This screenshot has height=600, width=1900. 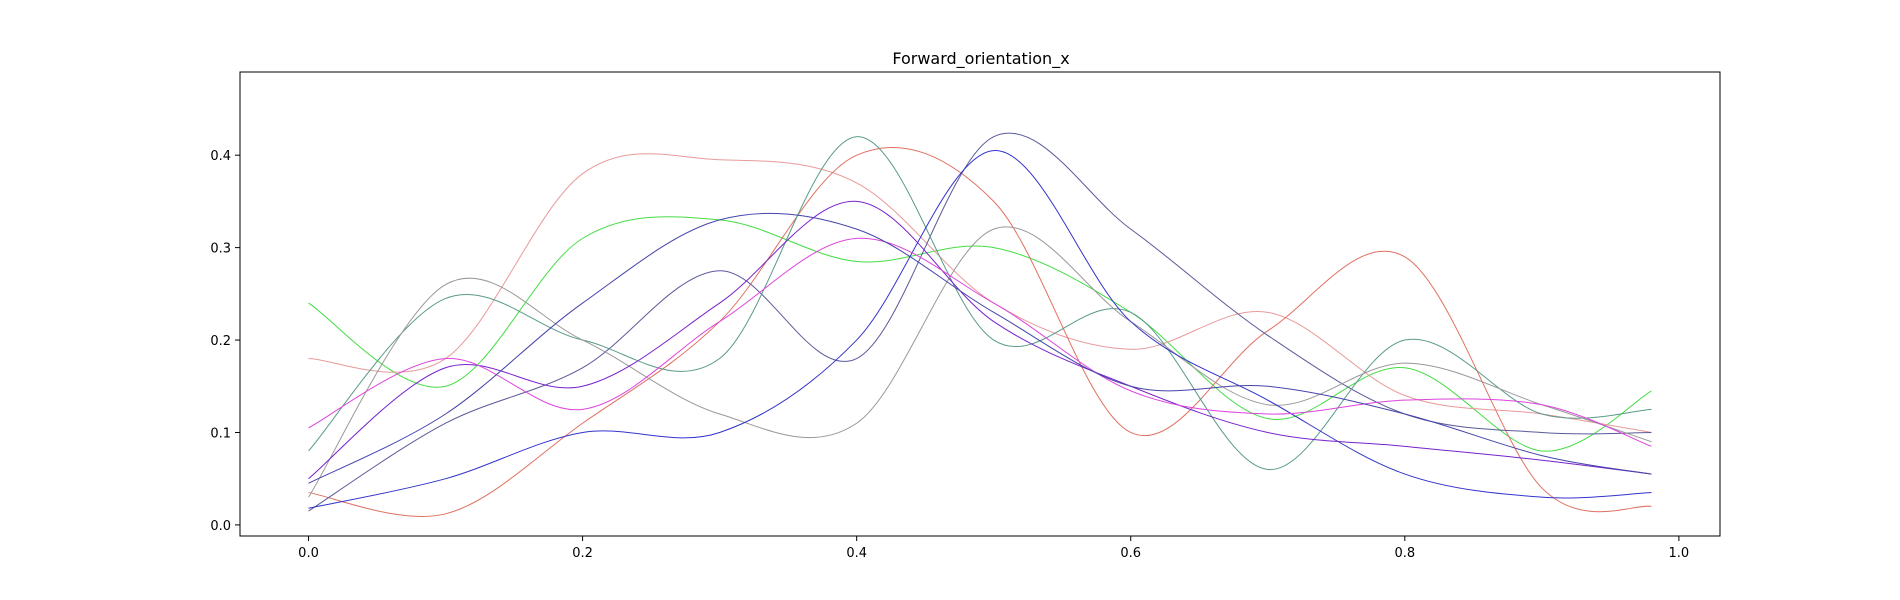 I want to click on y-tick-label: 0.3, so click(x=220, y=249).